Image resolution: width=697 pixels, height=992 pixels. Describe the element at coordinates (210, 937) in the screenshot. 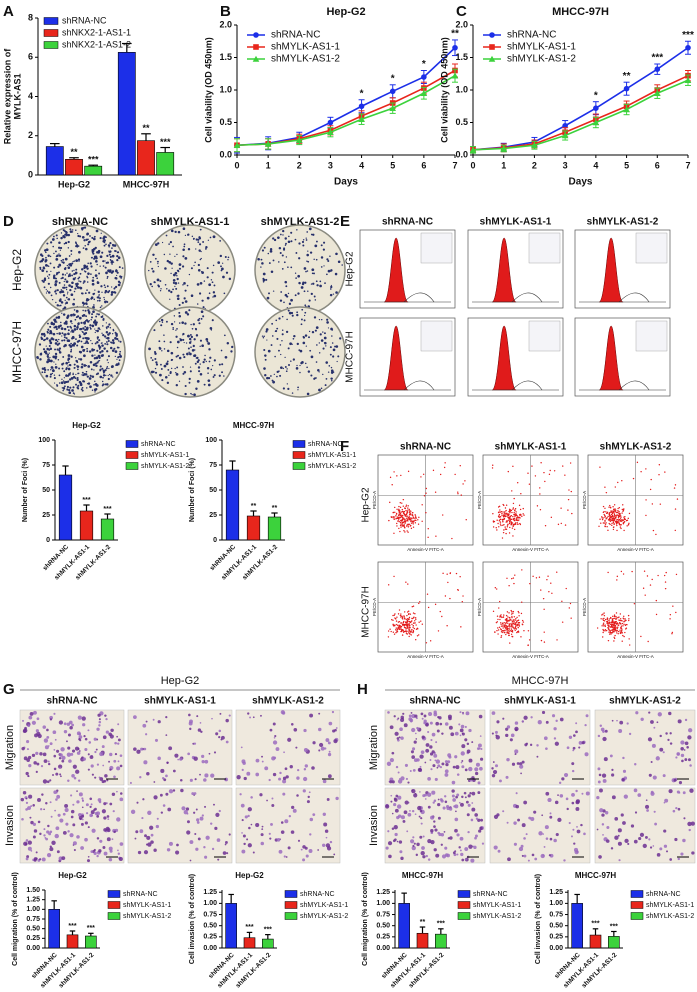

I see `y-tick-label: 0.25` at that location.